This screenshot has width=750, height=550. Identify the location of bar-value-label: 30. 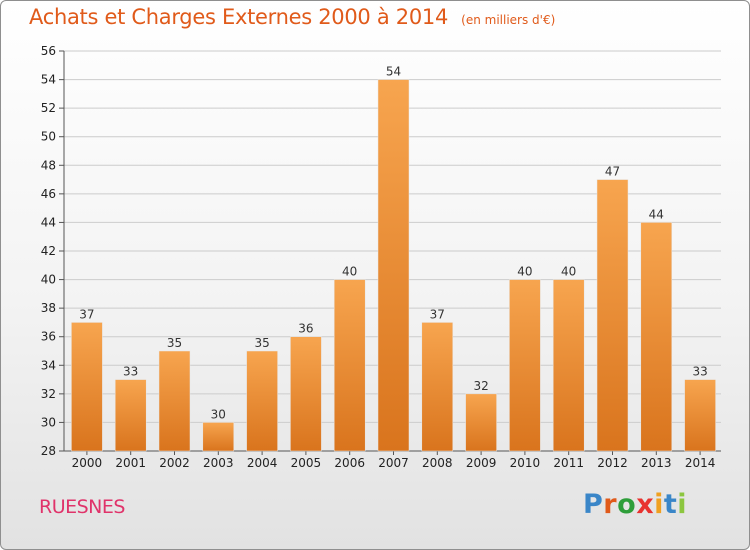
(218, 414).